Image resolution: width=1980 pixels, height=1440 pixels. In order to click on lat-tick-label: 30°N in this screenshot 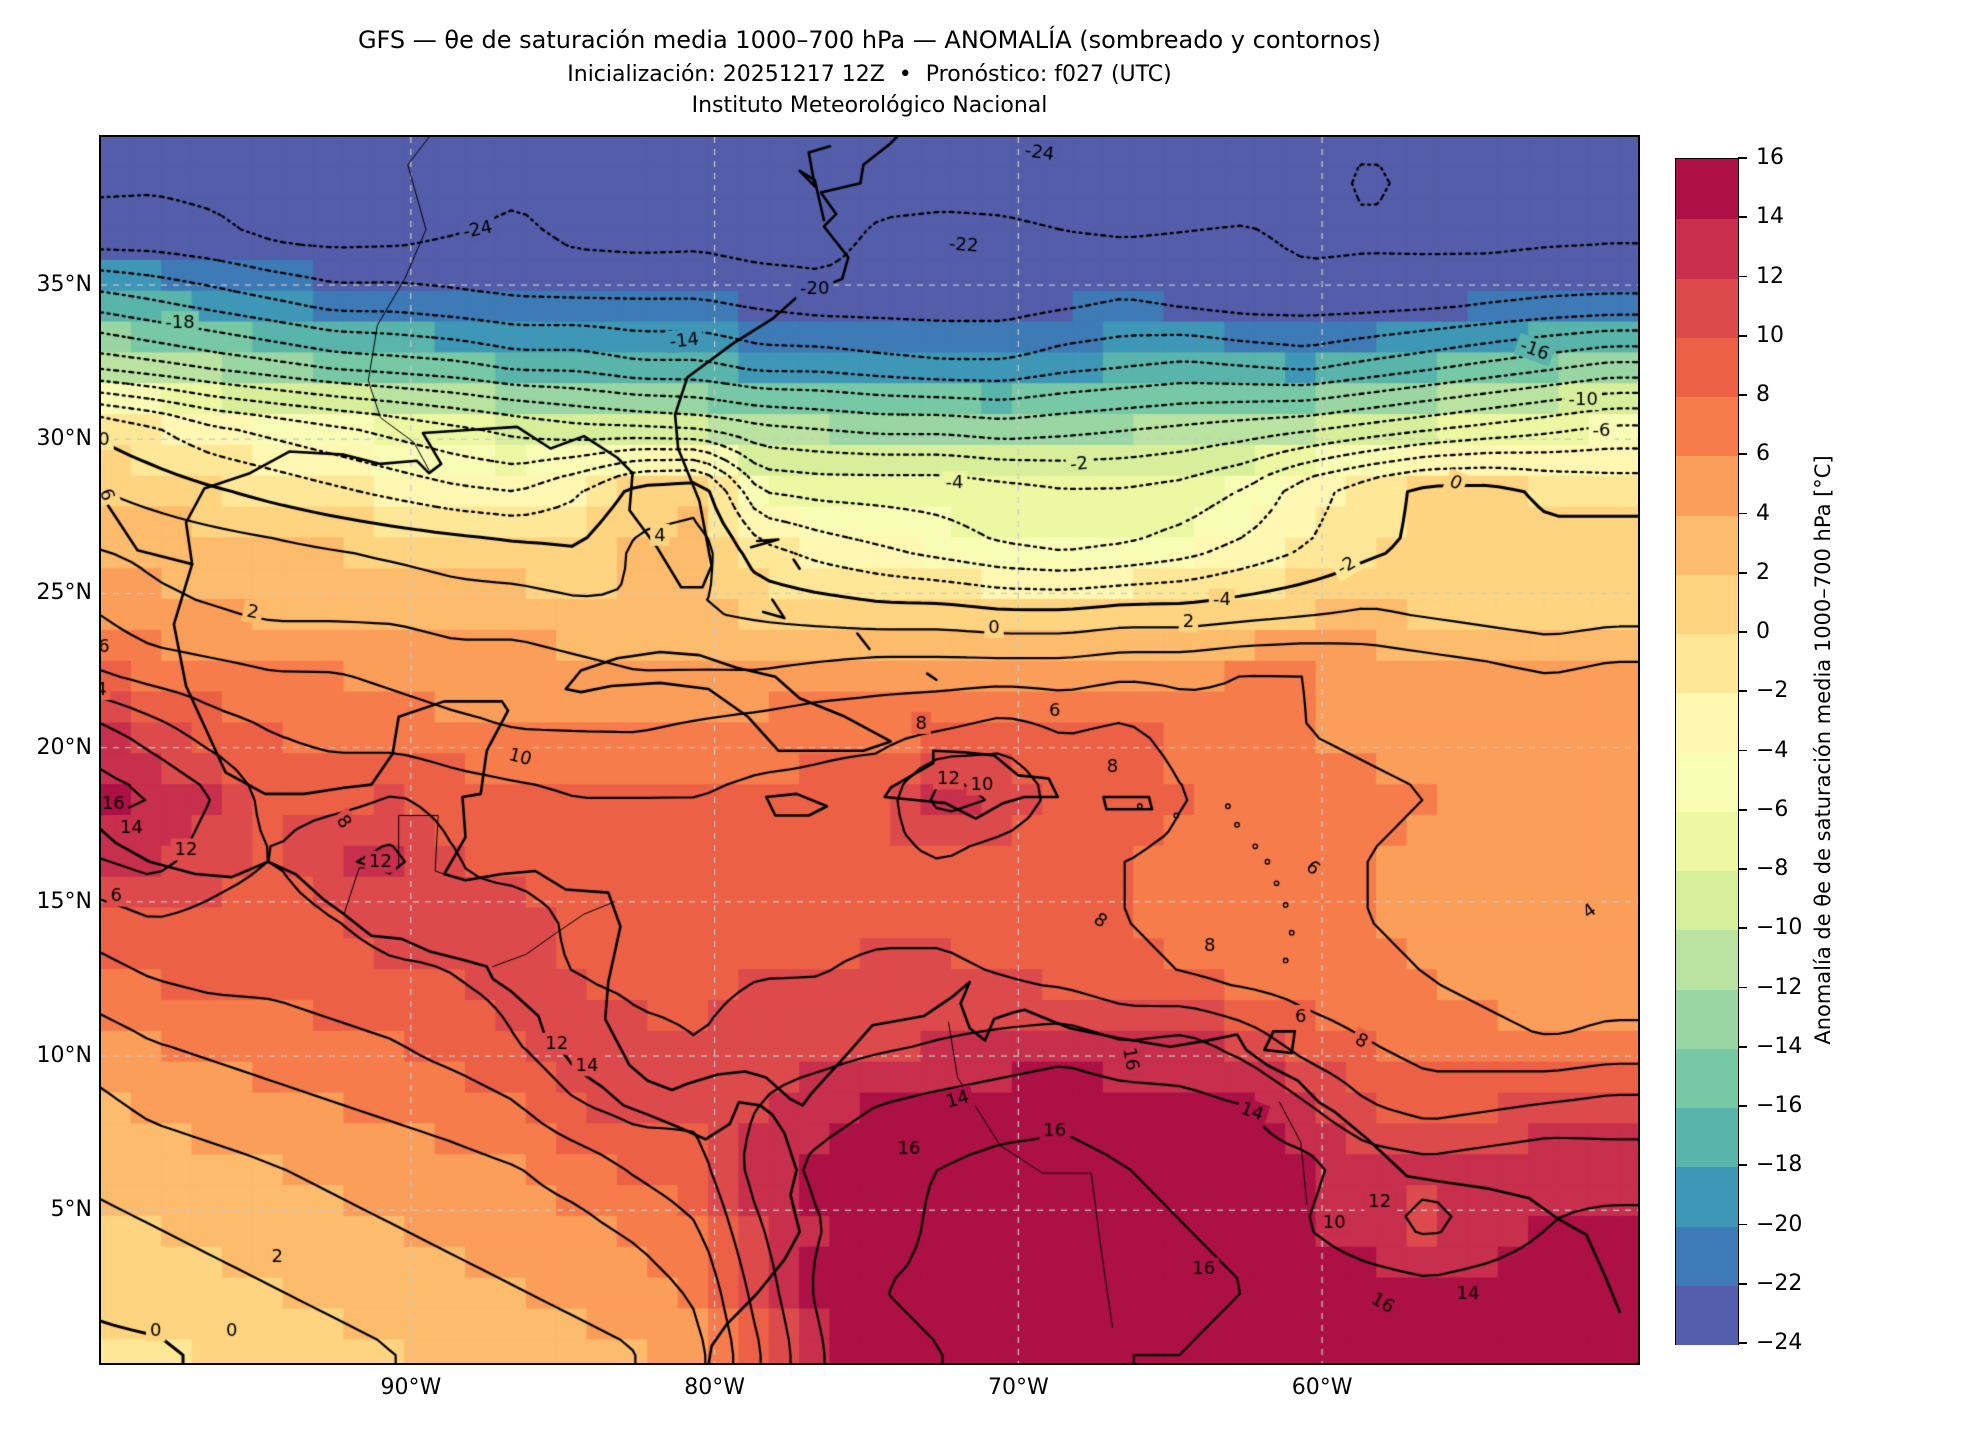, I will do `click(64, 439)`.